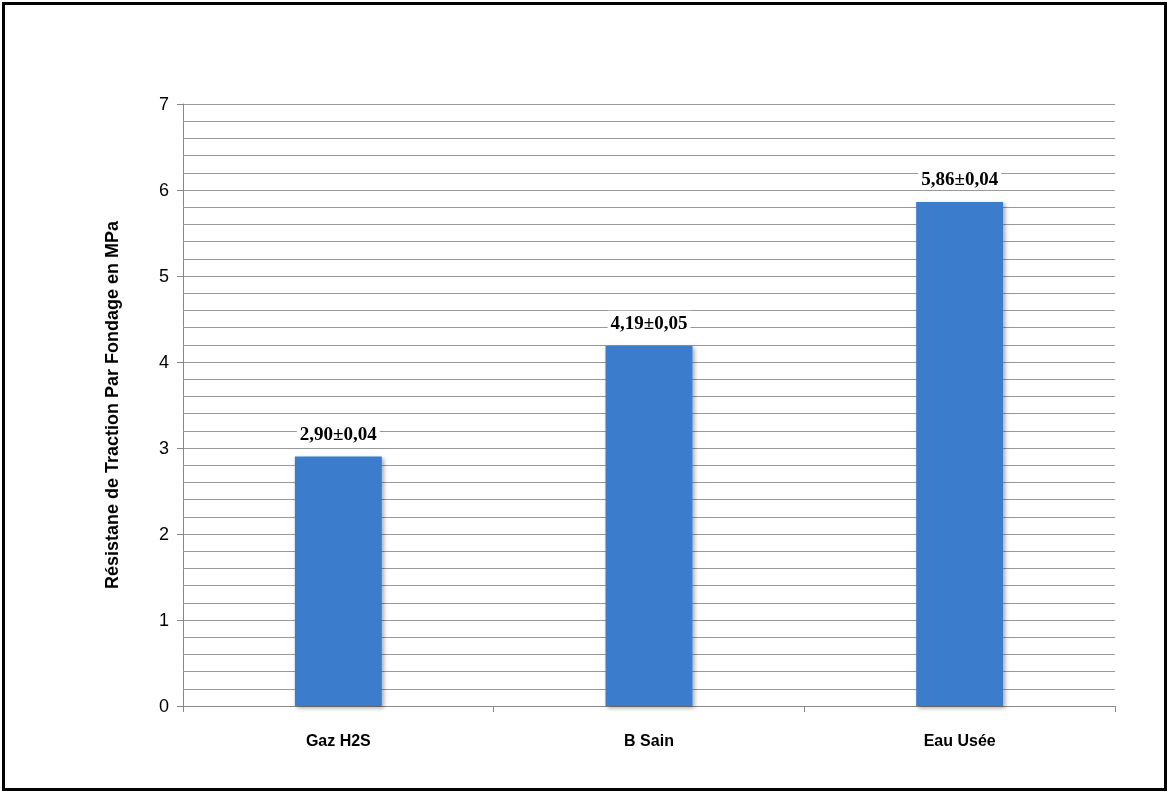 Image resolution: width=1169 pixels, height=793 pixels. I want to click on y-tick-label: 2, so click(163, 534).